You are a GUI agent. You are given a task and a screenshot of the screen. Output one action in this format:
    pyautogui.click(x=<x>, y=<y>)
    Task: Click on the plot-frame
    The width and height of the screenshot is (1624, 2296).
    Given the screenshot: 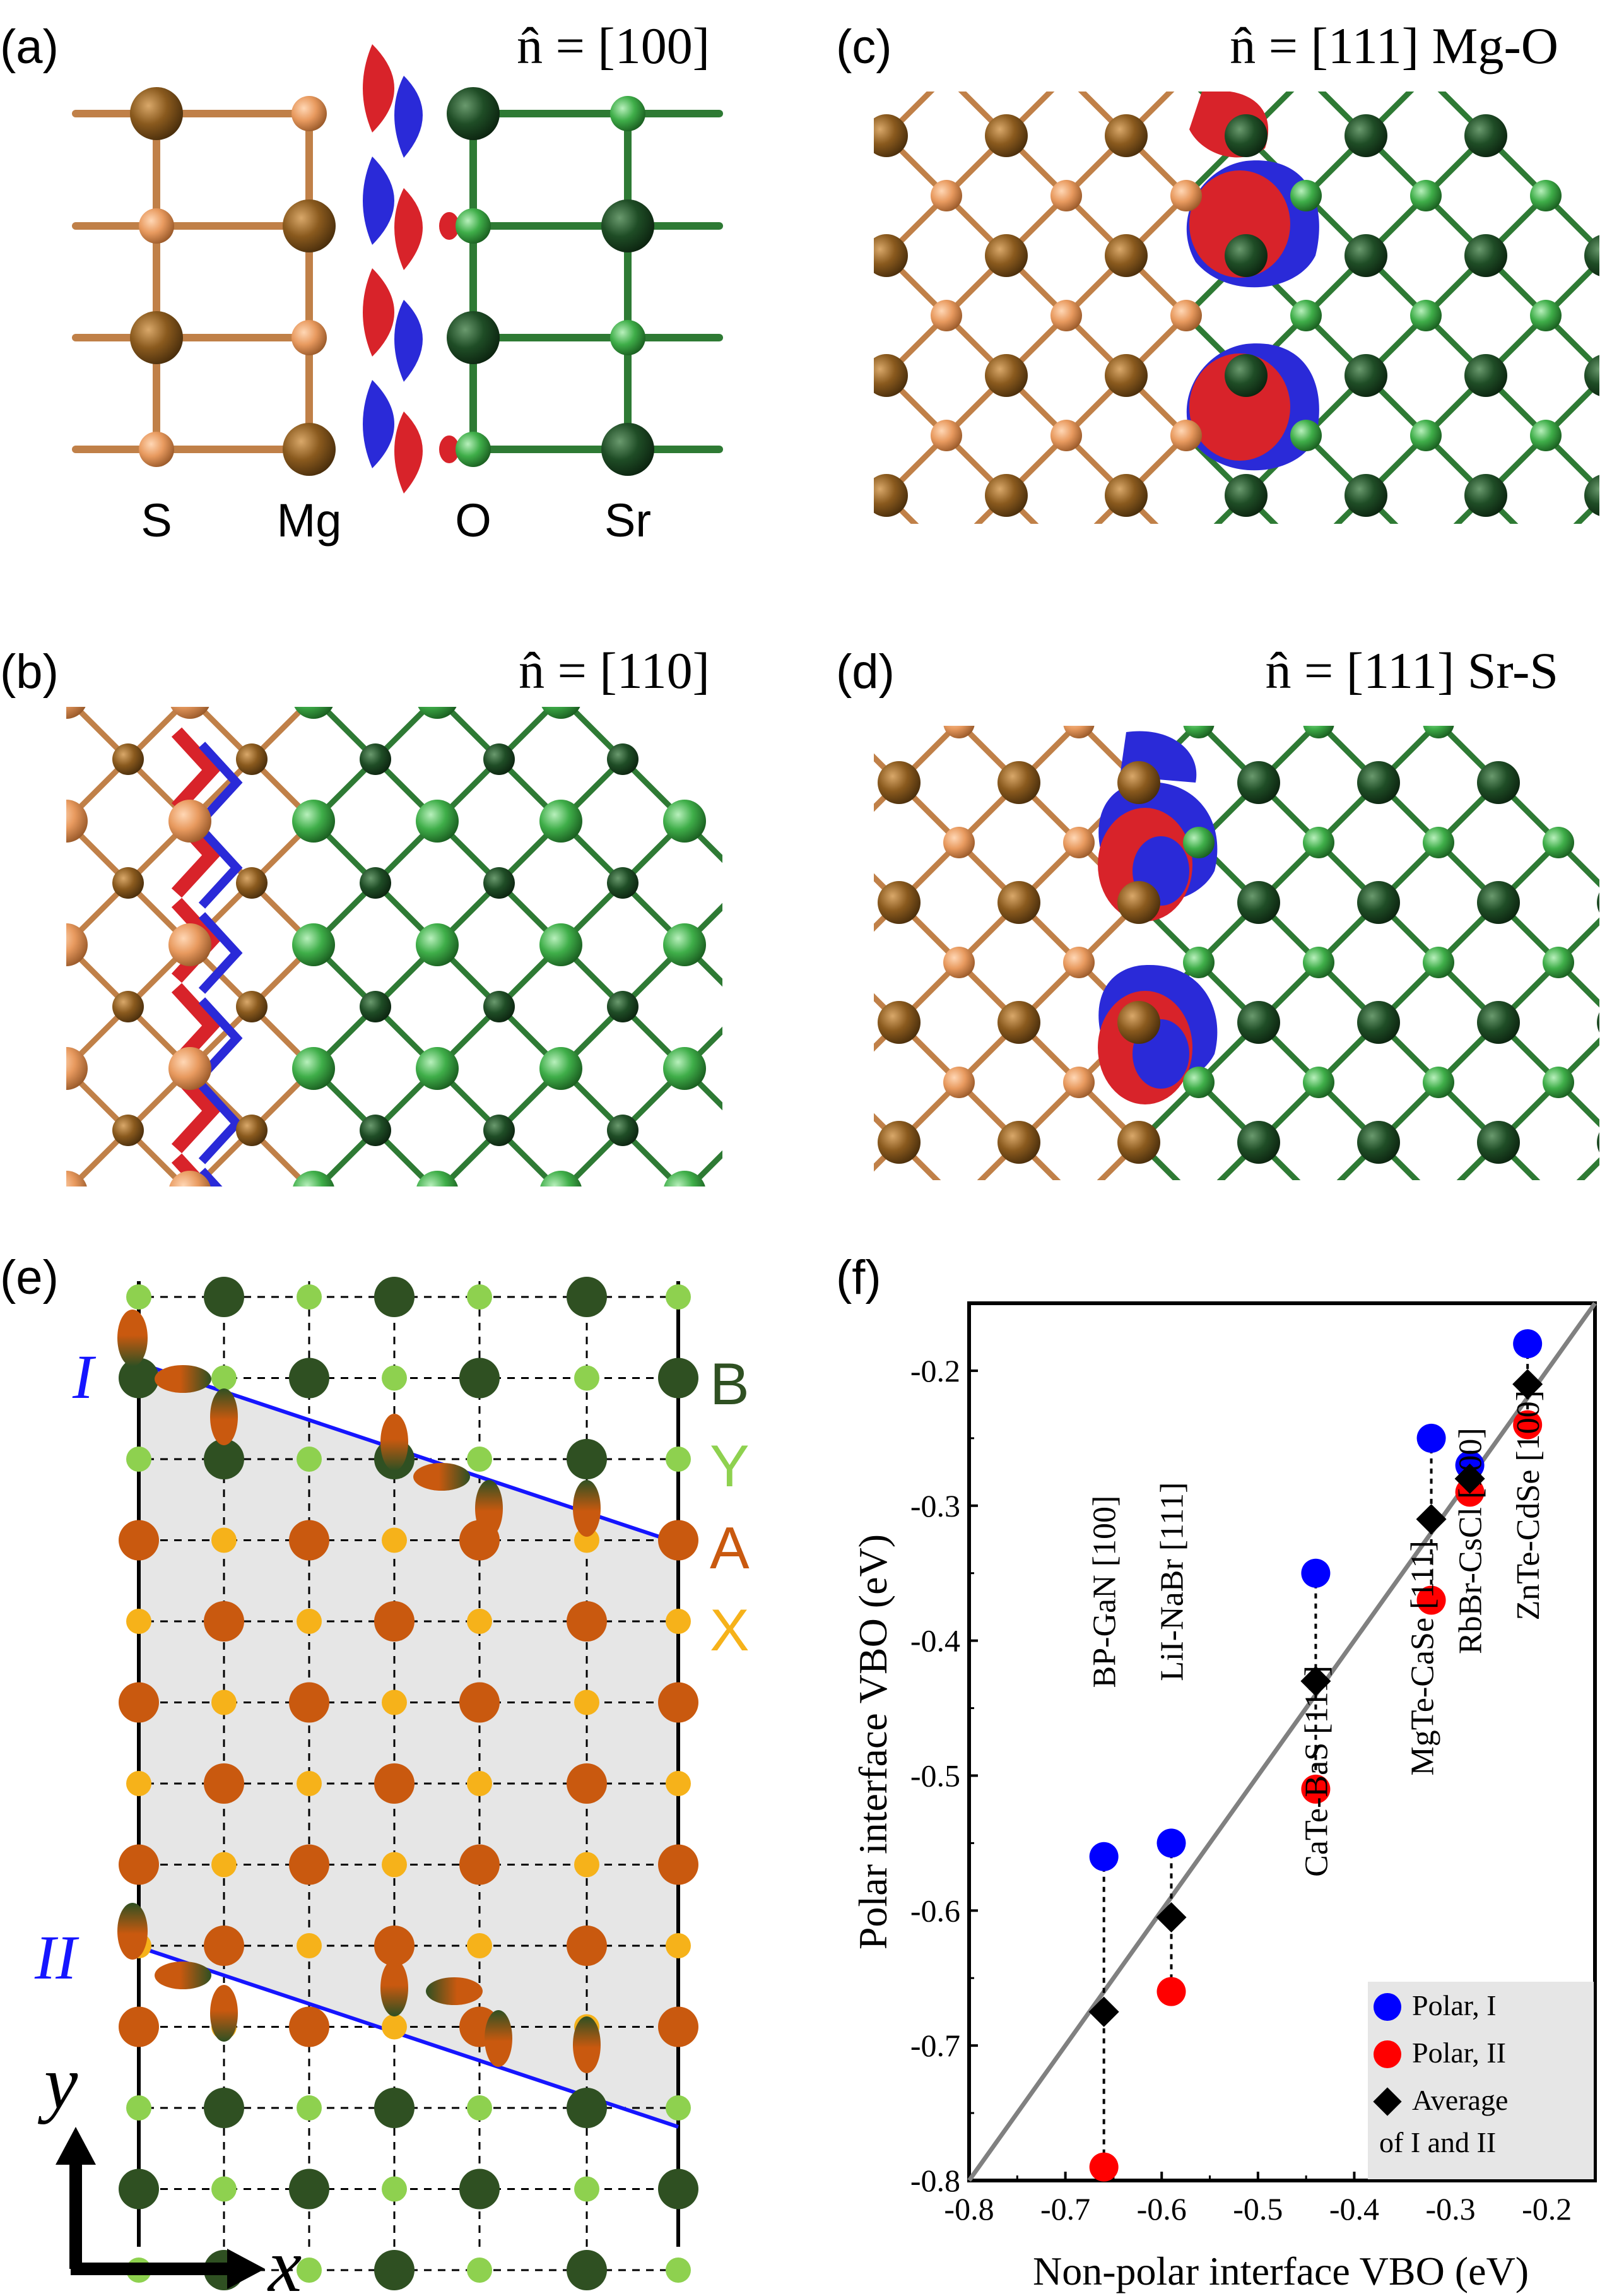 What is the action you would take?
    pyautogui.click(x=1282, y=1741)
    